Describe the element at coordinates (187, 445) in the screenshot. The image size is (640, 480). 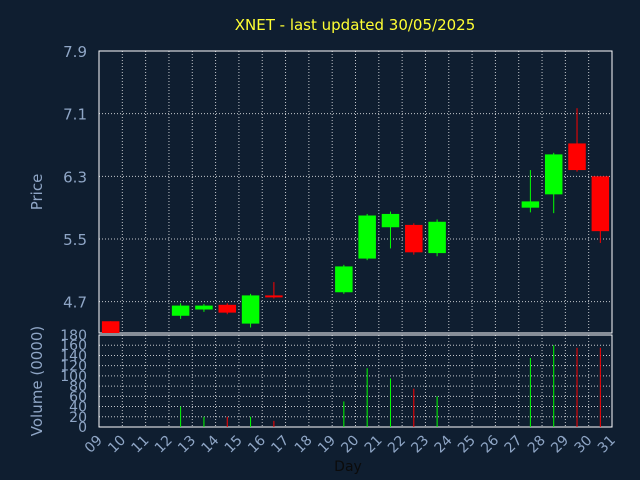
I see `x-tick-label: 13` at that location.